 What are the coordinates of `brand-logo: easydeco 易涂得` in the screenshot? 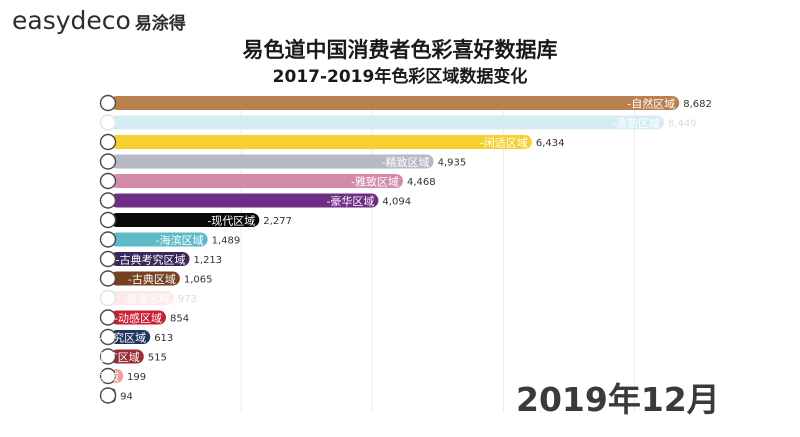 It's located at (99, 21).